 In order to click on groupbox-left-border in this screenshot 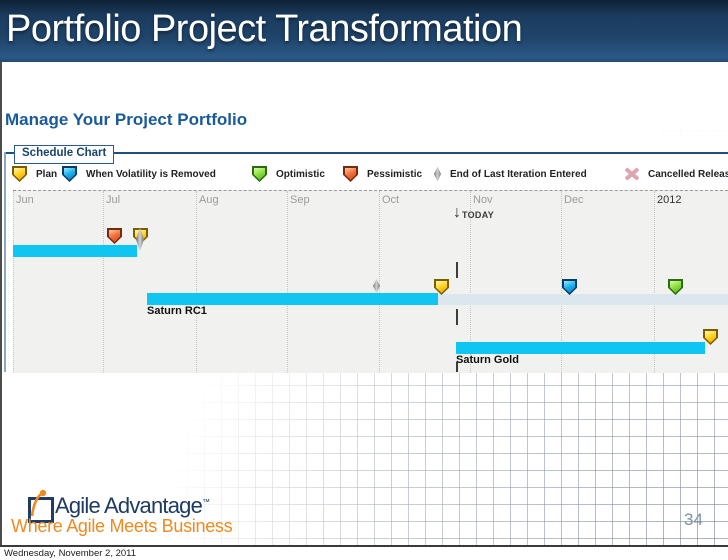, I will do `click(5, 262)`.